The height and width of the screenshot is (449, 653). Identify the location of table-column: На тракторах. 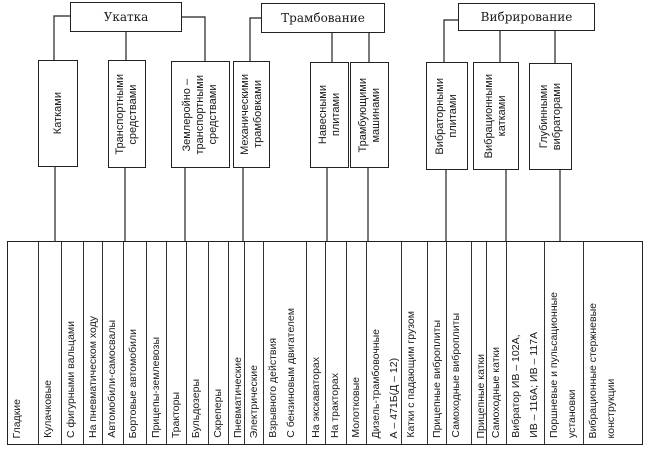
(335, 343).